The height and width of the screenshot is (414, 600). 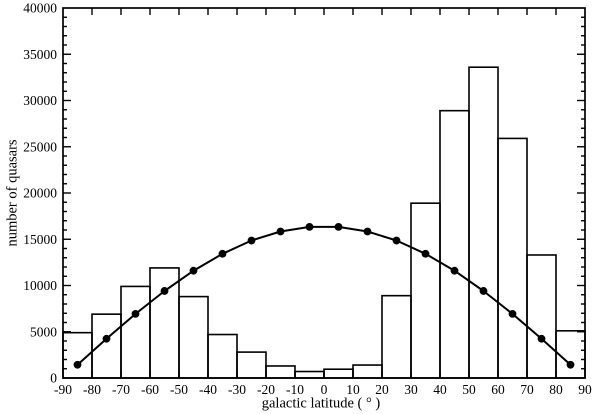 What do you see at coordinates (92, 389) in the screenshot?
I see `x-tick-label: -80` at bounding box center [92, 389].